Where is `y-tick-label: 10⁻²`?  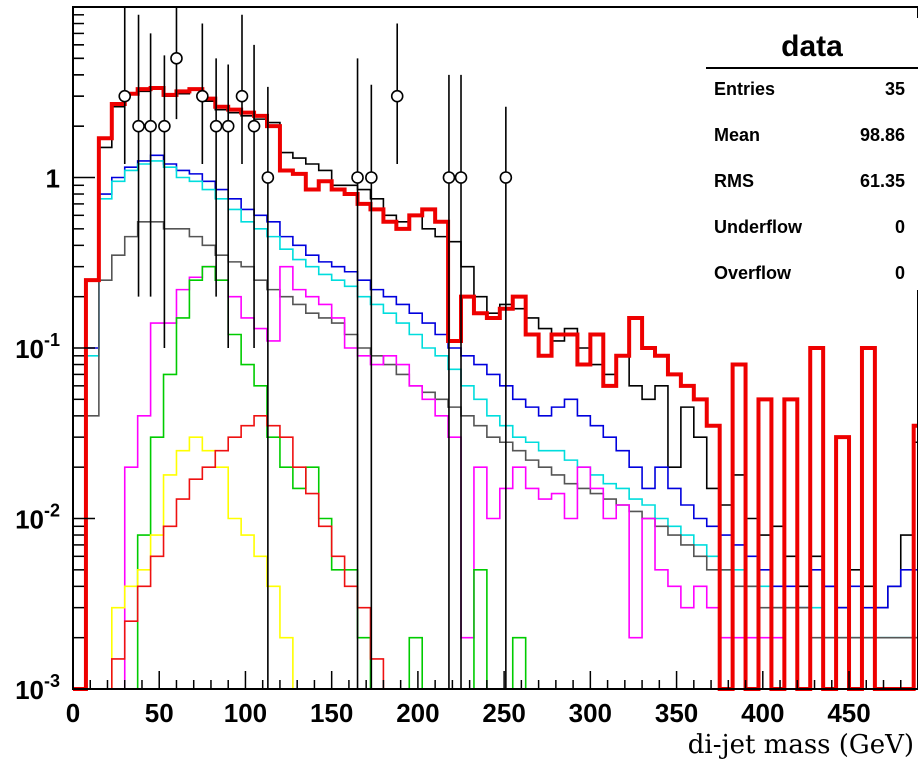
y-tick-label: 10⁻² is located at coordinates (37, 518).